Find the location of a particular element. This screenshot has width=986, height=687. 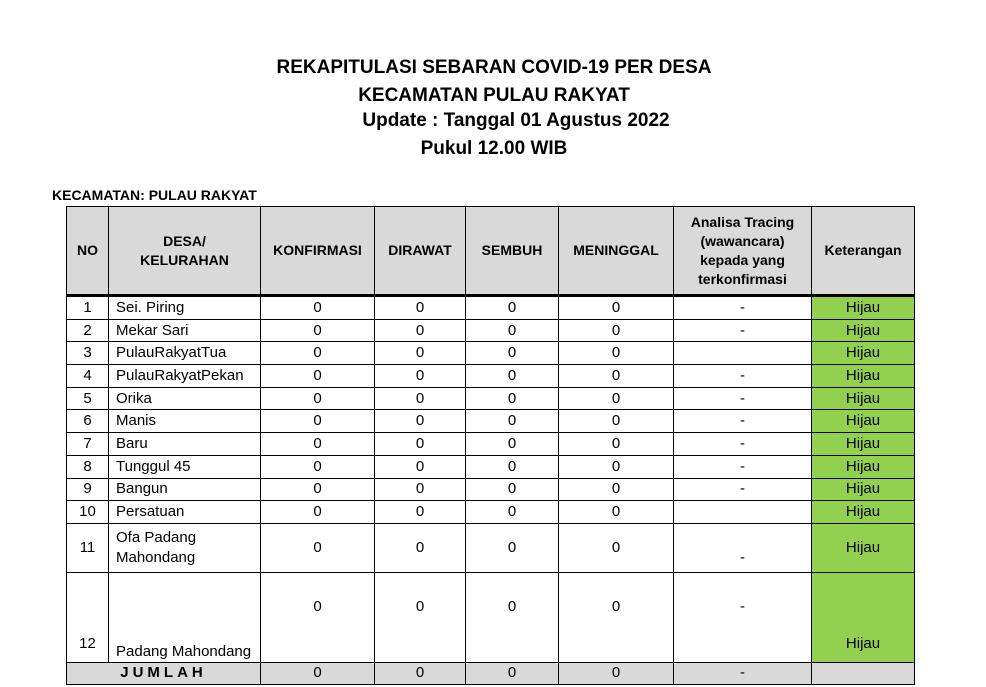

cell-no: 9 is located at coordinates (87, 489).